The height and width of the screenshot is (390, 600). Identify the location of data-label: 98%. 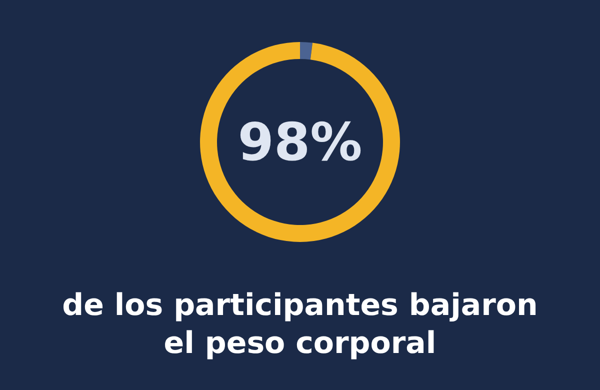
(300, 143).